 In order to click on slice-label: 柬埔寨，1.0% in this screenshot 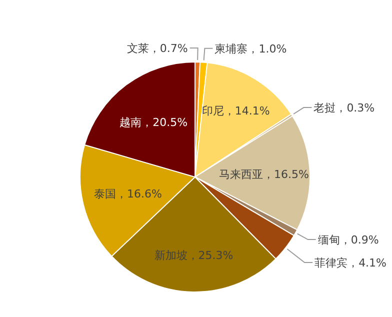, I will do `click(250, 49)`.